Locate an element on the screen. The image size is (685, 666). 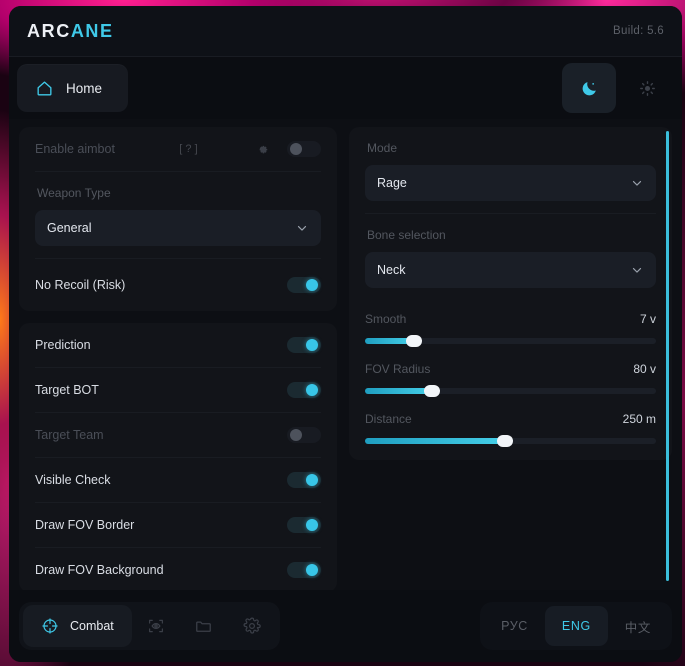
row-prediction: Prediction is located at coordinates (178, 345).